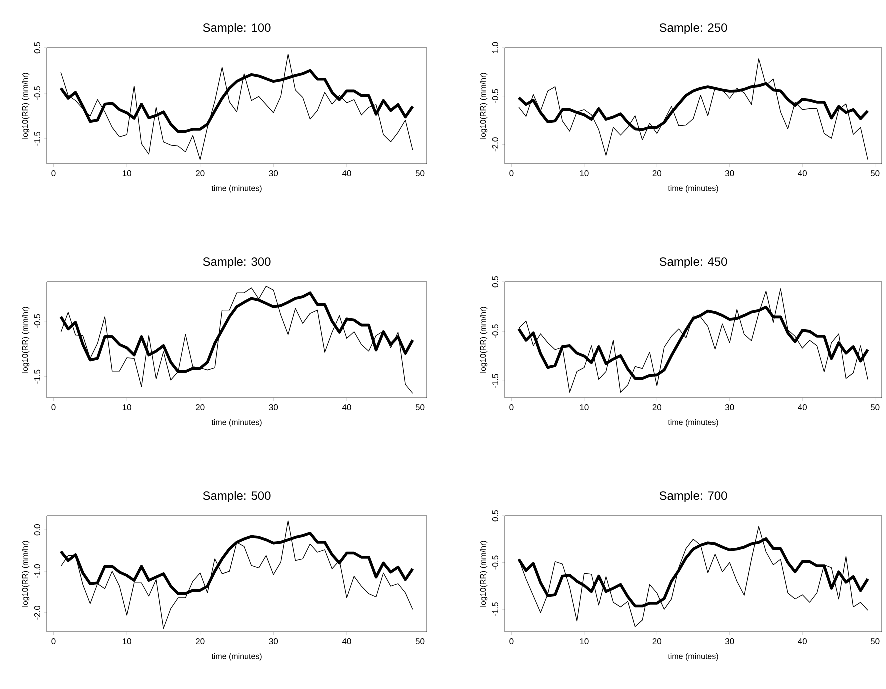 The width and height of the screenshot is (886, 689). Describe the element at coordinates (237, 262) in the screenshot. I see `chart-title: Sample: 300` at that location.